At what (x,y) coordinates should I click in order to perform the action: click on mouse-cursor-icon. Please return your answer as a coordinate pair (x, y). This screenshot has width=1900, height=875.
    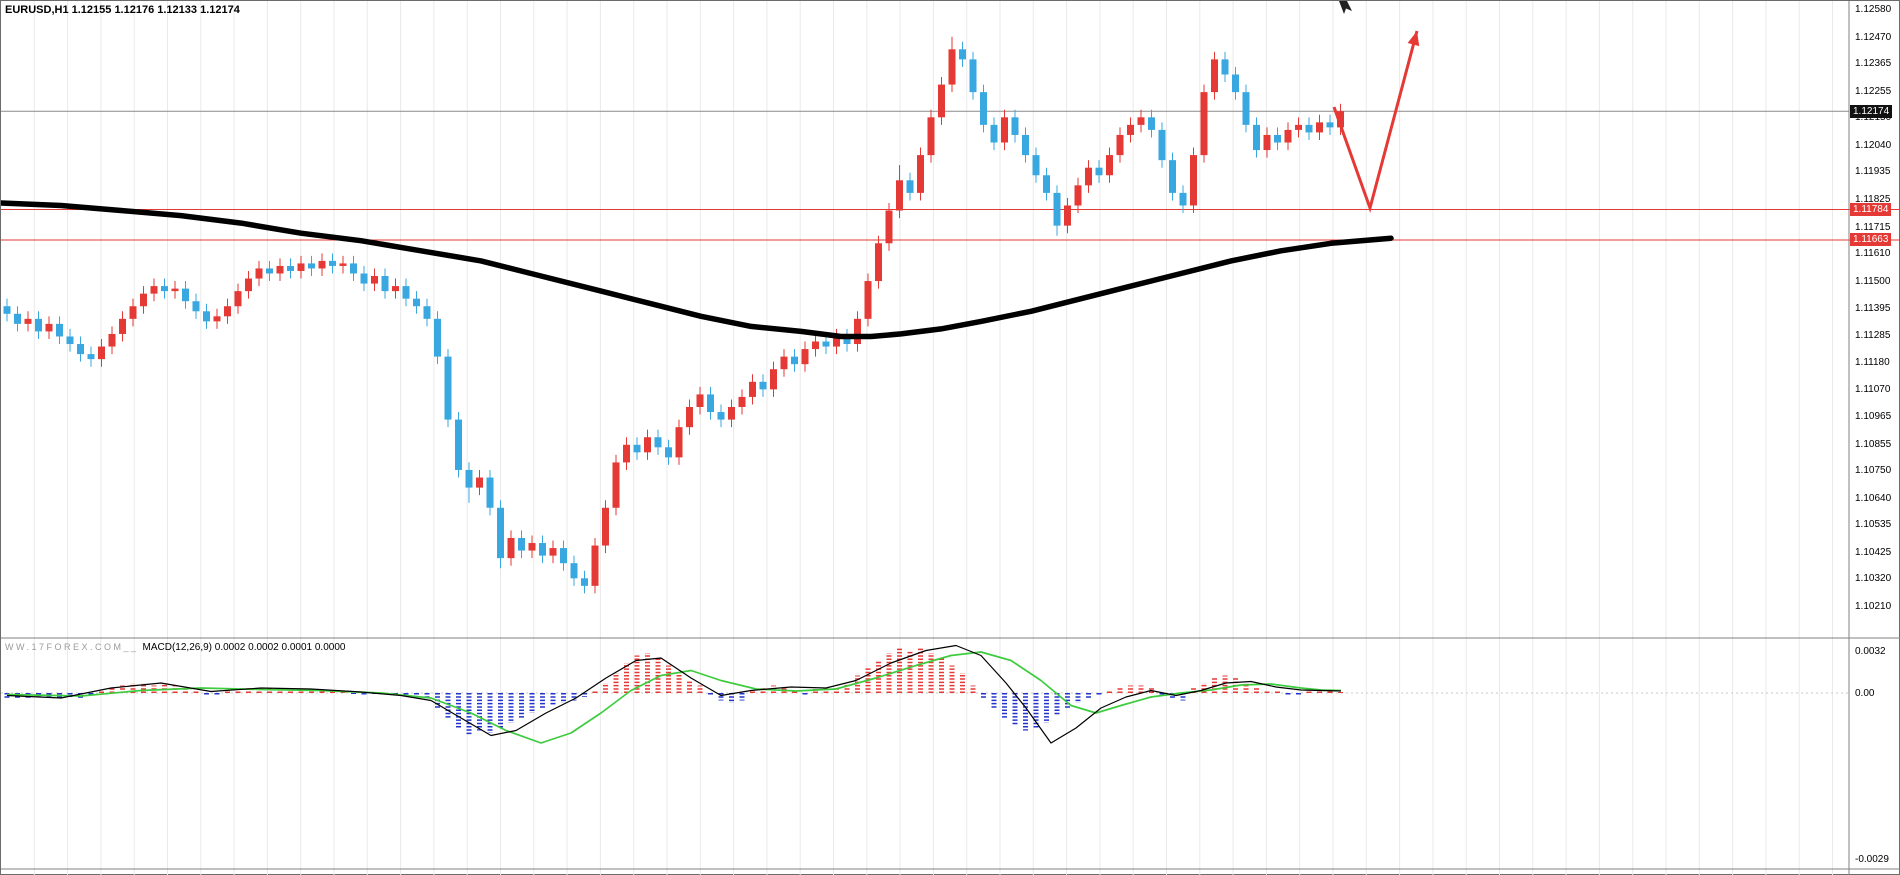
    Looking at the image, I should click on (1345, 7).